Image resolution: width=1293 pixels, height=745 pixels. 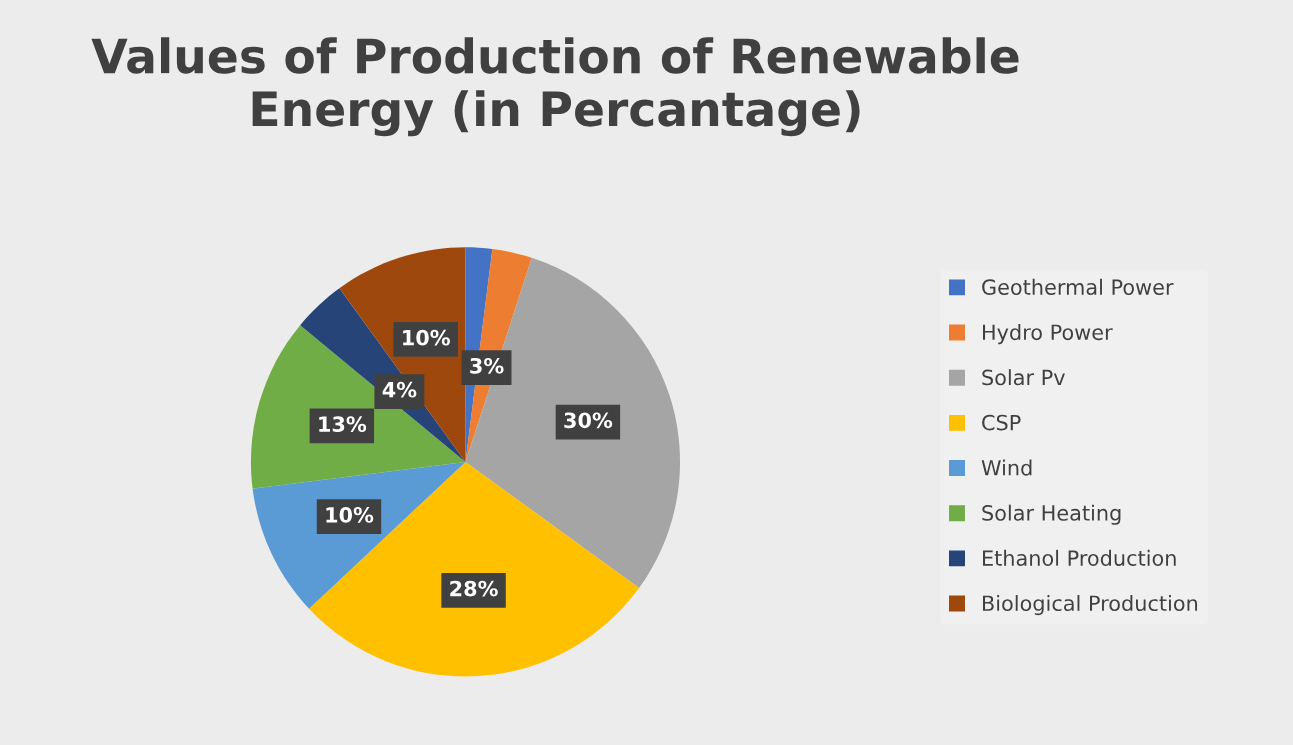 What do you see at coordinates (399, 389) in the screenshot?
I see `data-label: 4%` at bounding box center [399, 389].